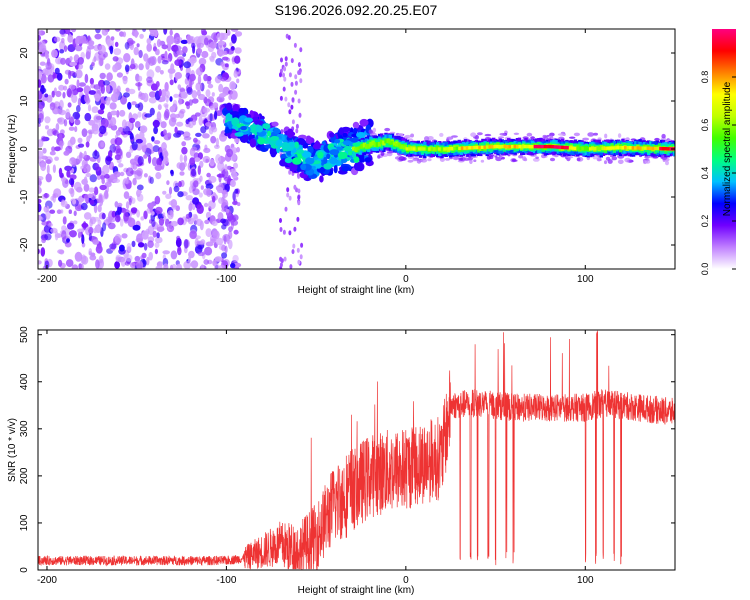 Image resolution: width=750 pixels, height=600 pixels. Describe the element at coordinates (226, 580) in the screenshot. I see `snr-x-tick-label: -100` at that location.